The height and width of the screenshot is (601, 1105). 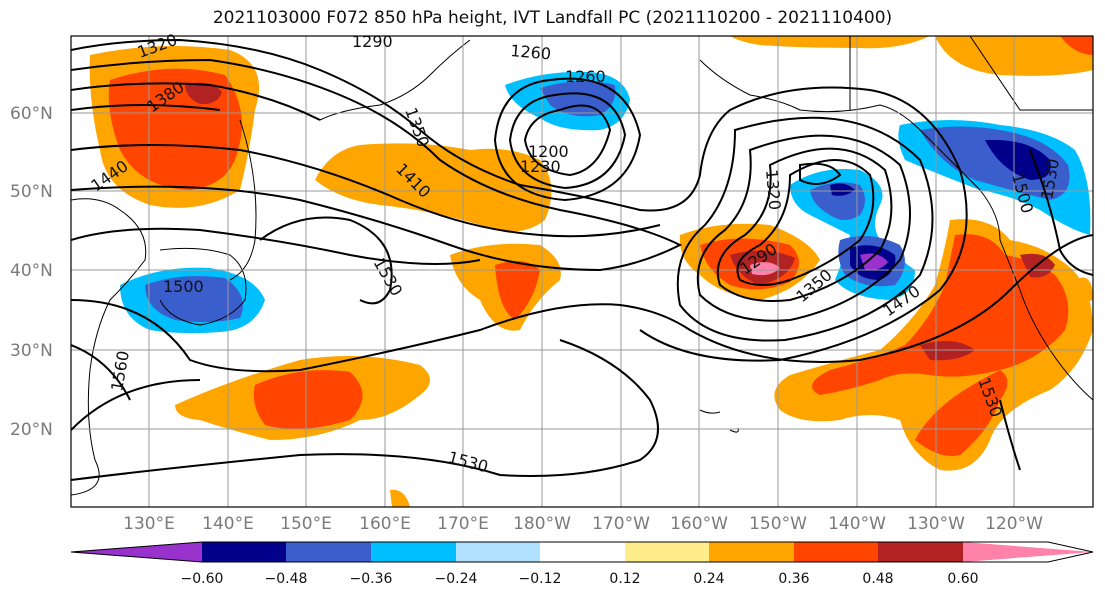 I want to click on lon-label: 150°E, so click(x=306, y=524).